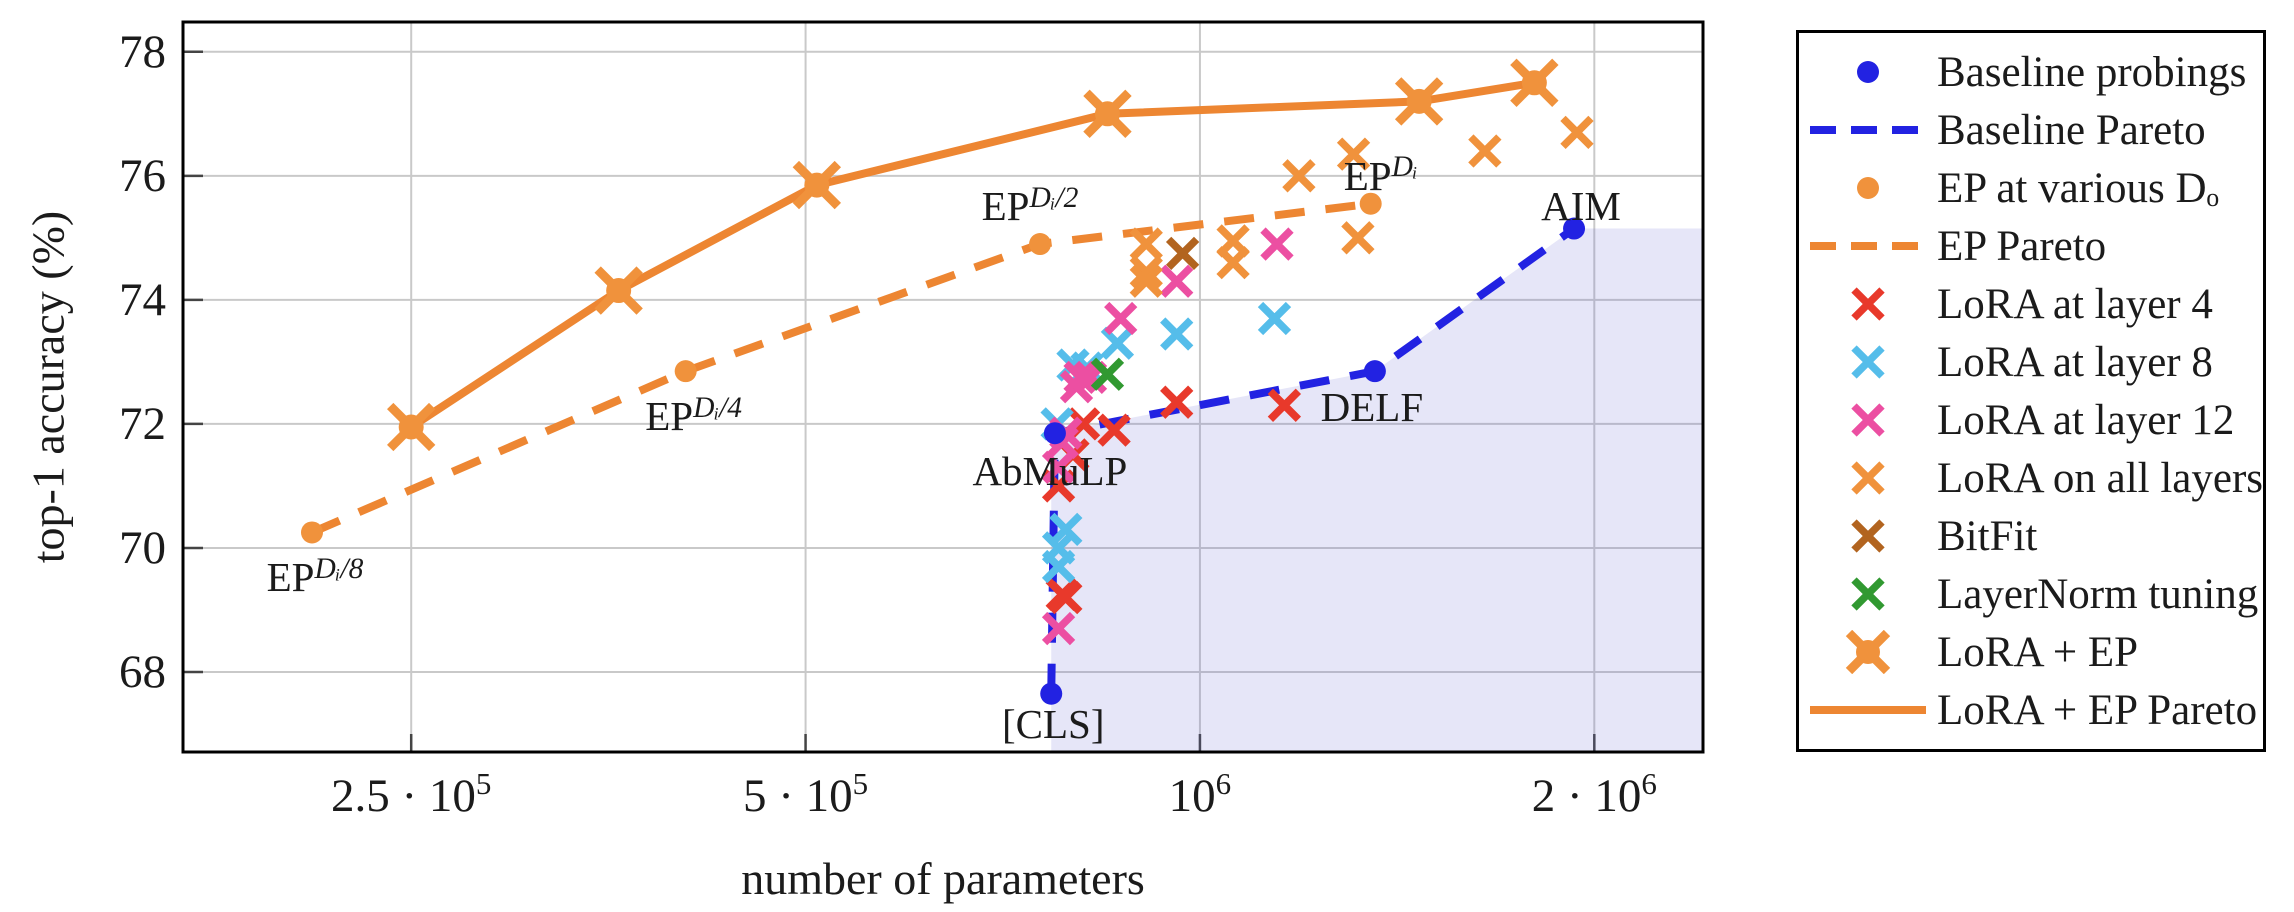 The width and height of the screenshot is (2294, 912). Describe the element at coordinates (1868, 362) in the screenshot. I see `legend-marker-lora-layer-8-icon` at that location.